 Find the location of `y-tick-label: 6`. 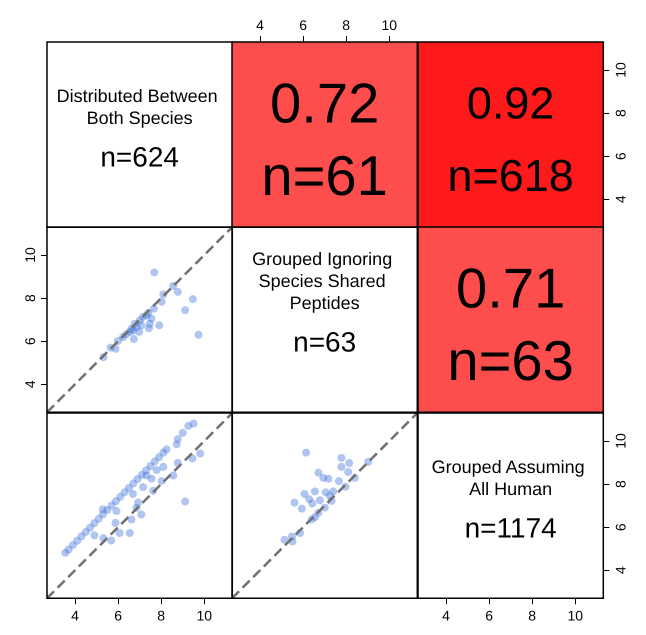

y-tick-label: 6 is located at coordinates (30, 341).